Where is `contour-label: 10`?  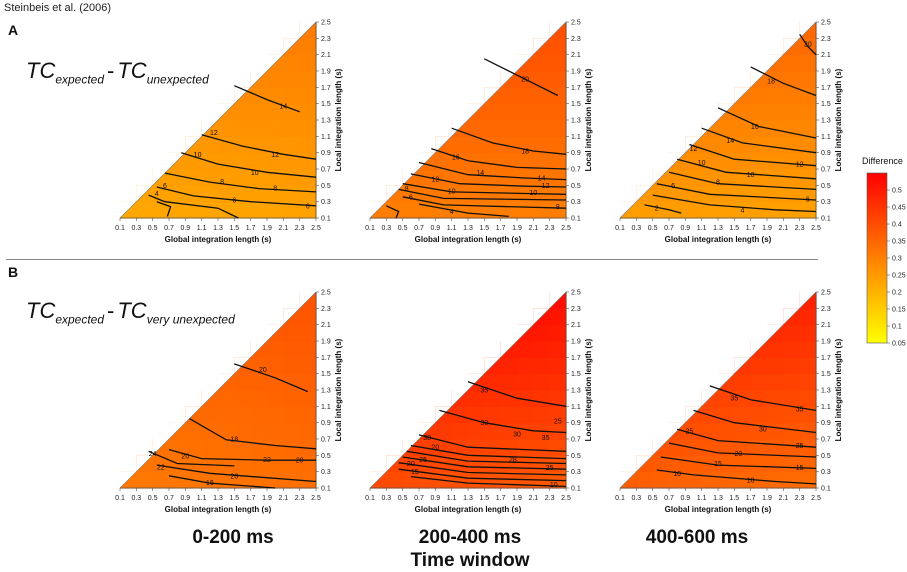 contour-label: 10 is located at coordinates (554, 485).